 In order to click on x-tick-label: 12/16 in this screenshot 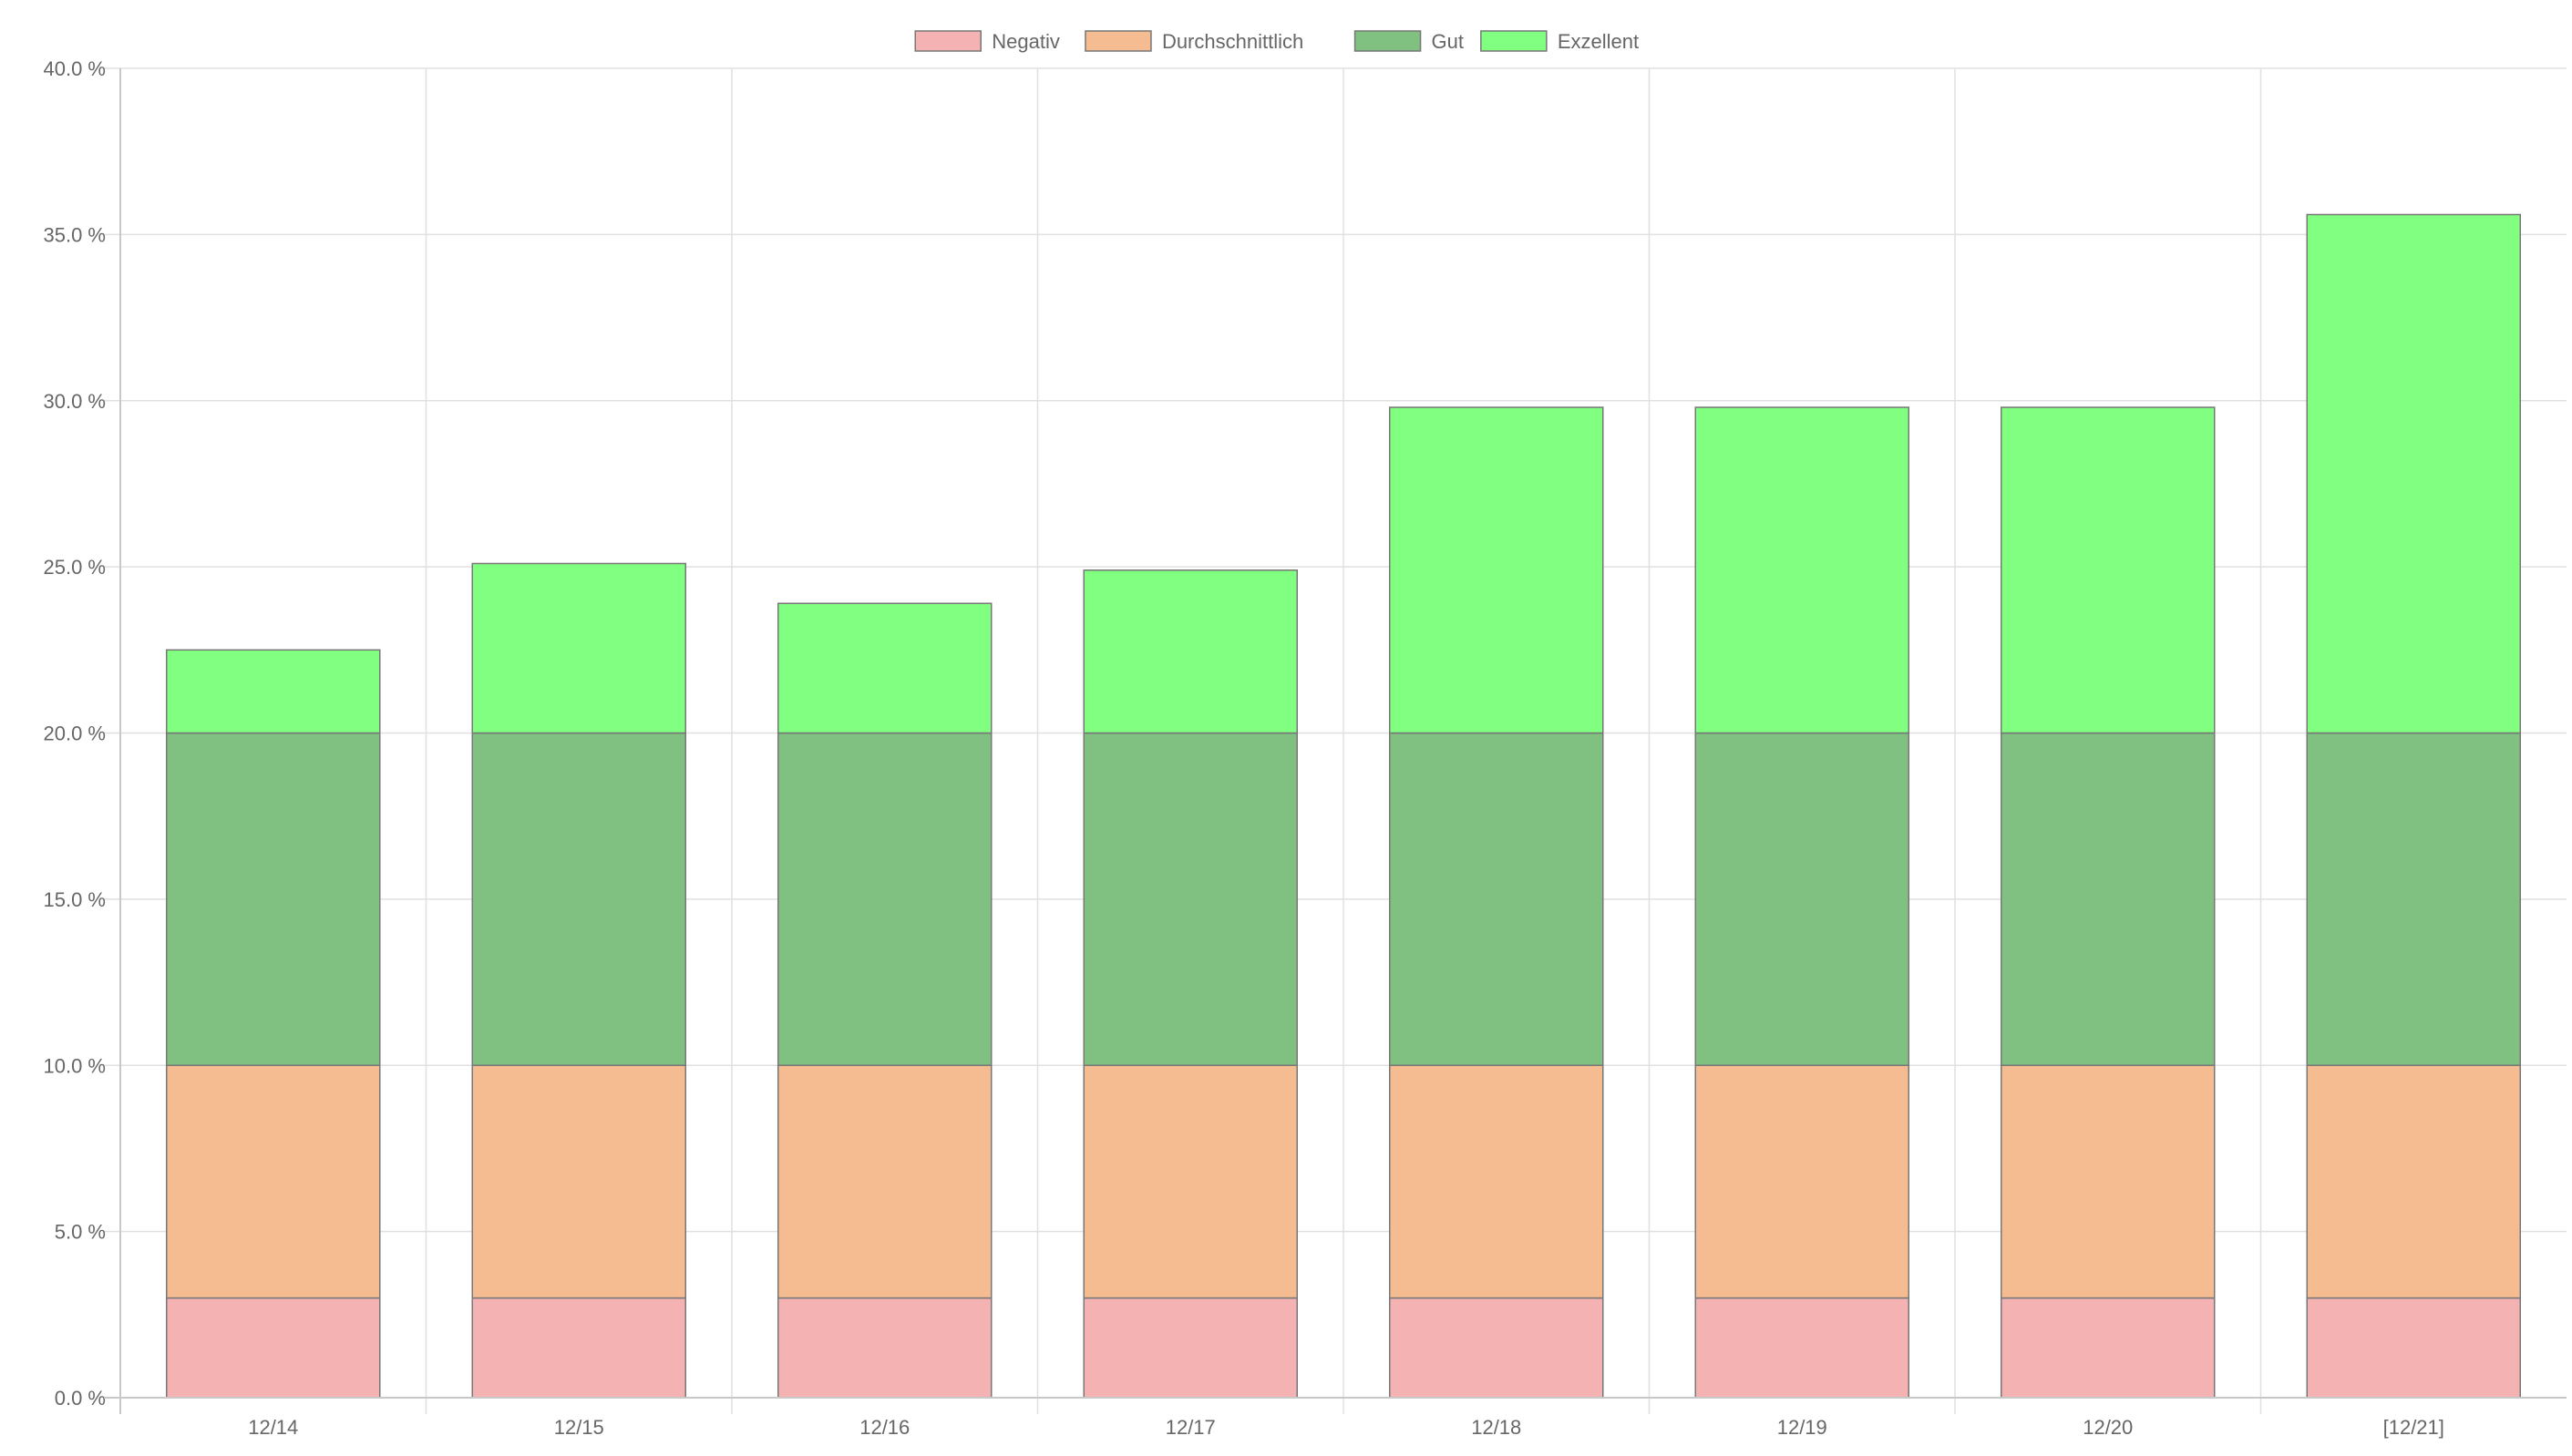, I will do `click(884, 1428)`.